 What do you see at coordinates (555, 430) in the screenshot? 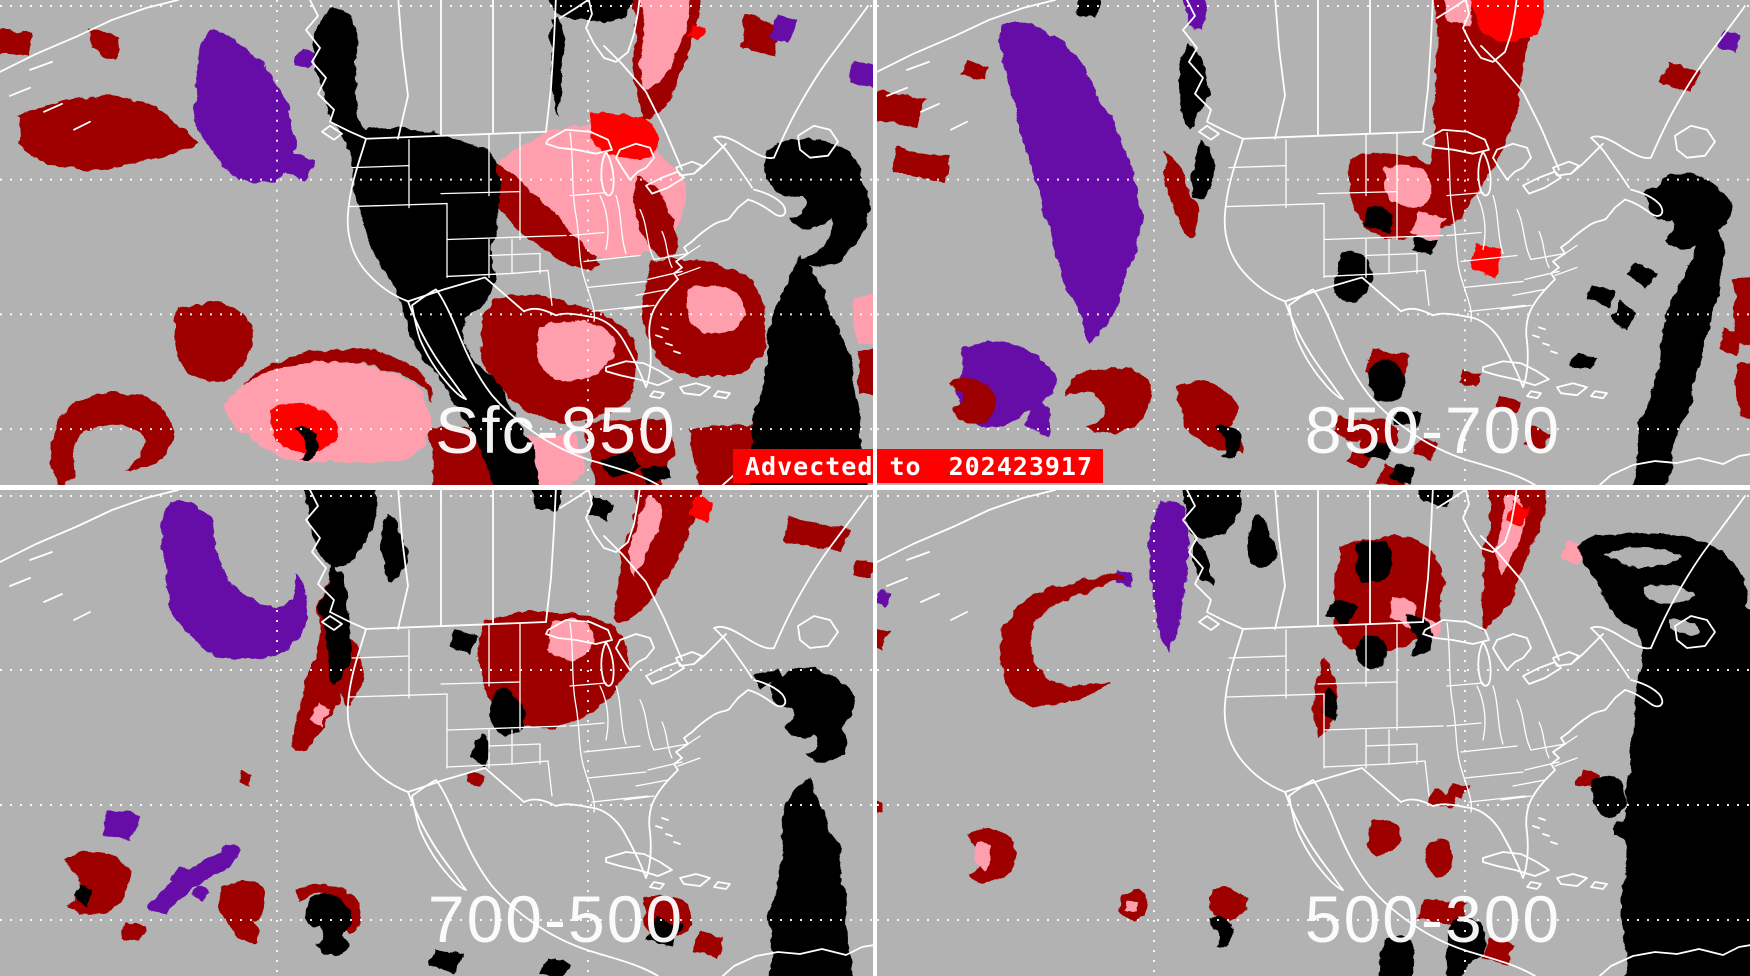
I see `panel-label-sfc-850: Sfc-850` at bounding box center [555, 430].